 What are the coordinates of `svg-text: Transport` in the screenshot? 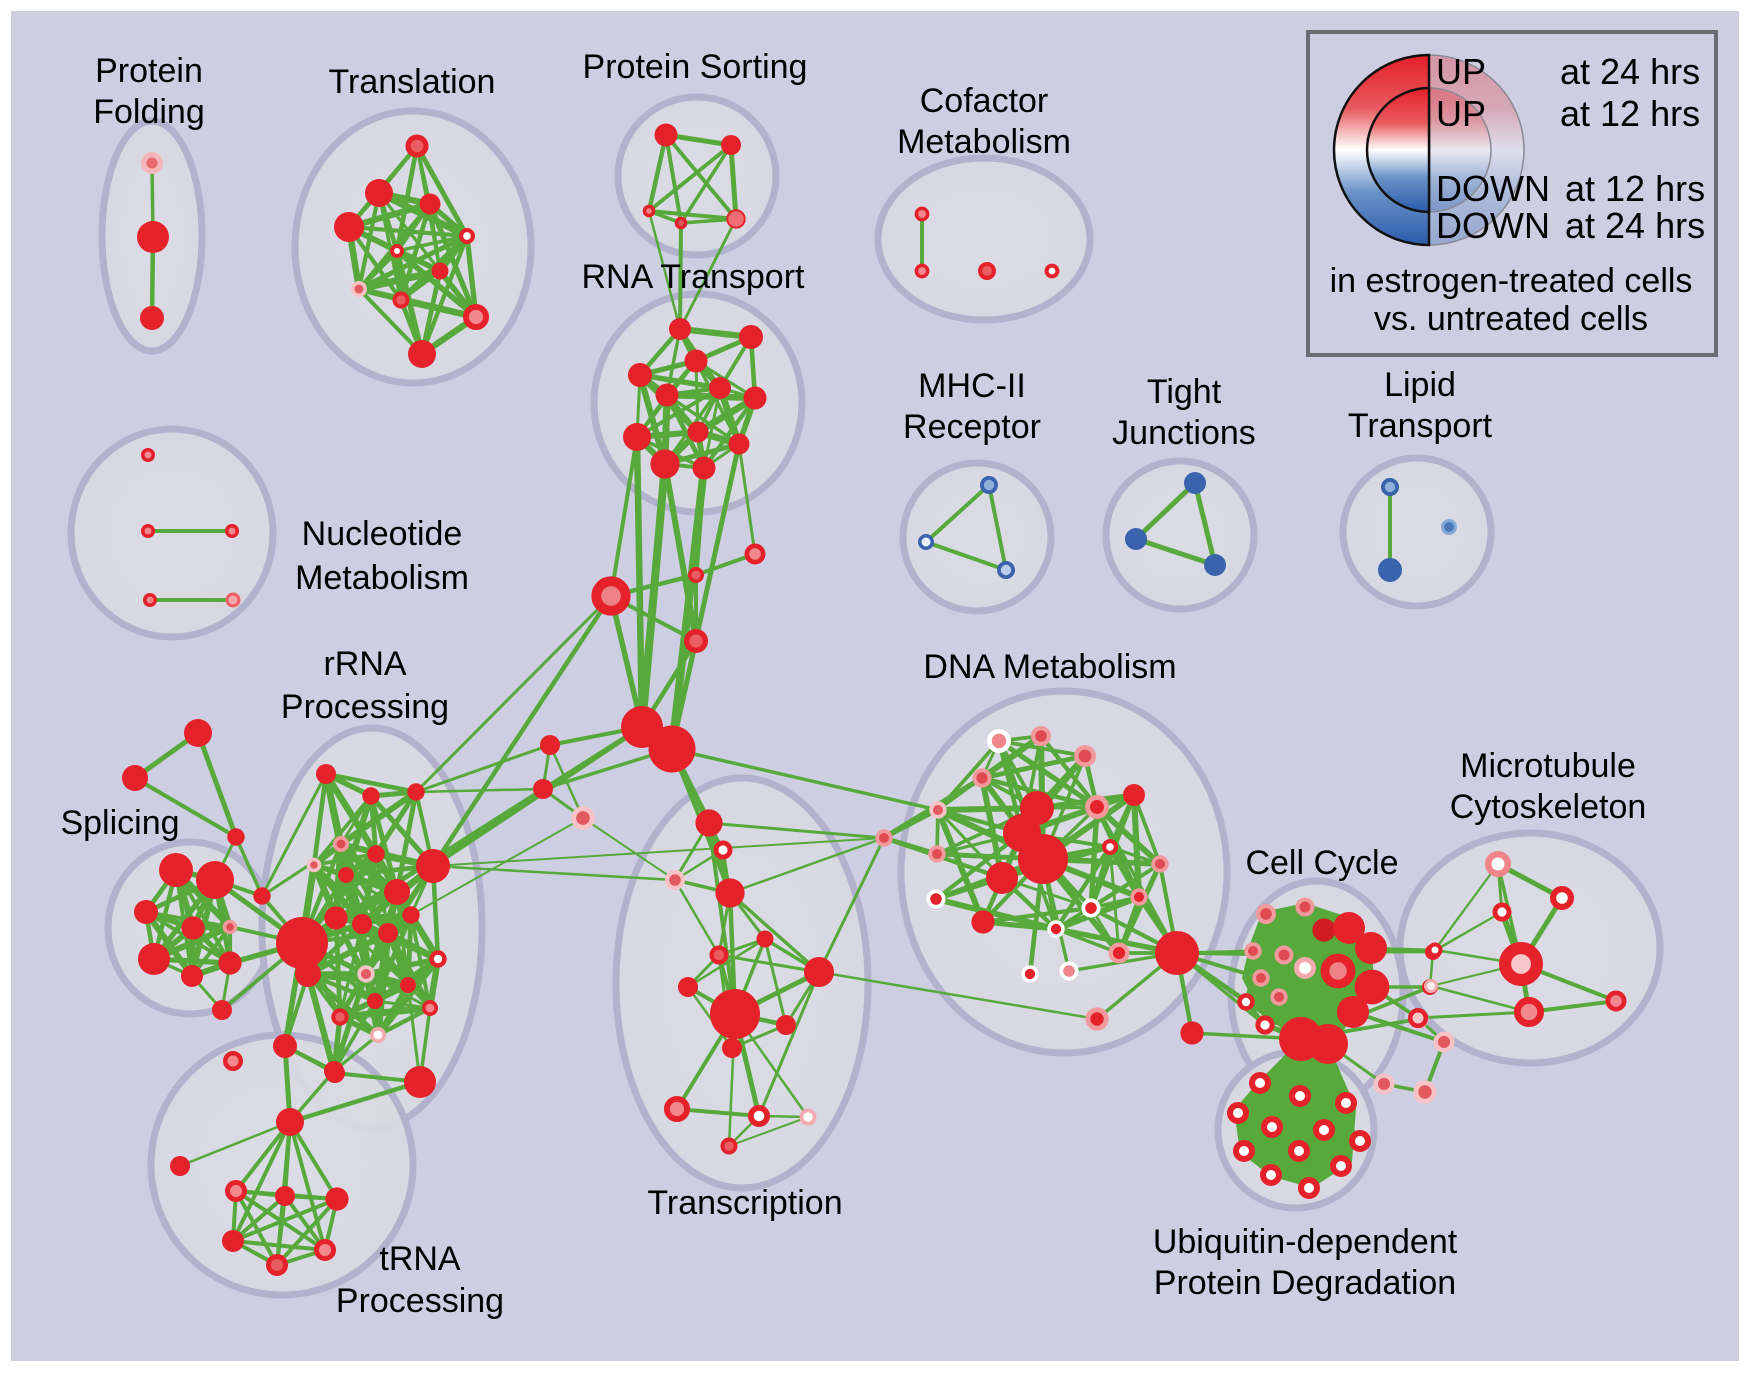 It's located at (1420, 426).